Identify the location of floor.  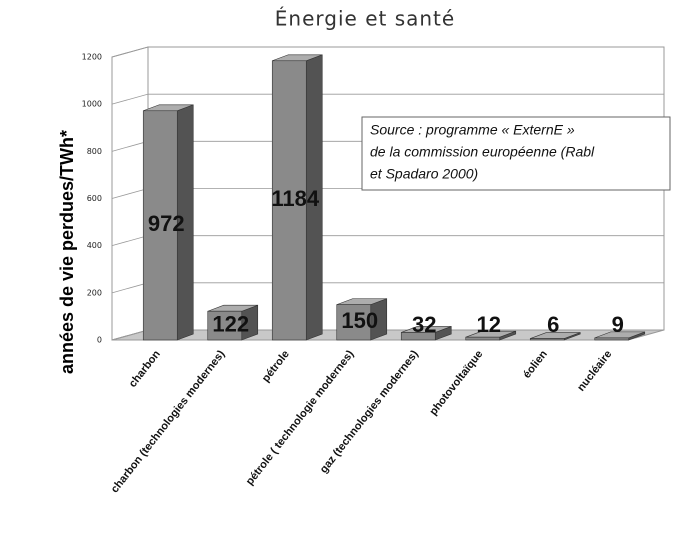
(388, 335).